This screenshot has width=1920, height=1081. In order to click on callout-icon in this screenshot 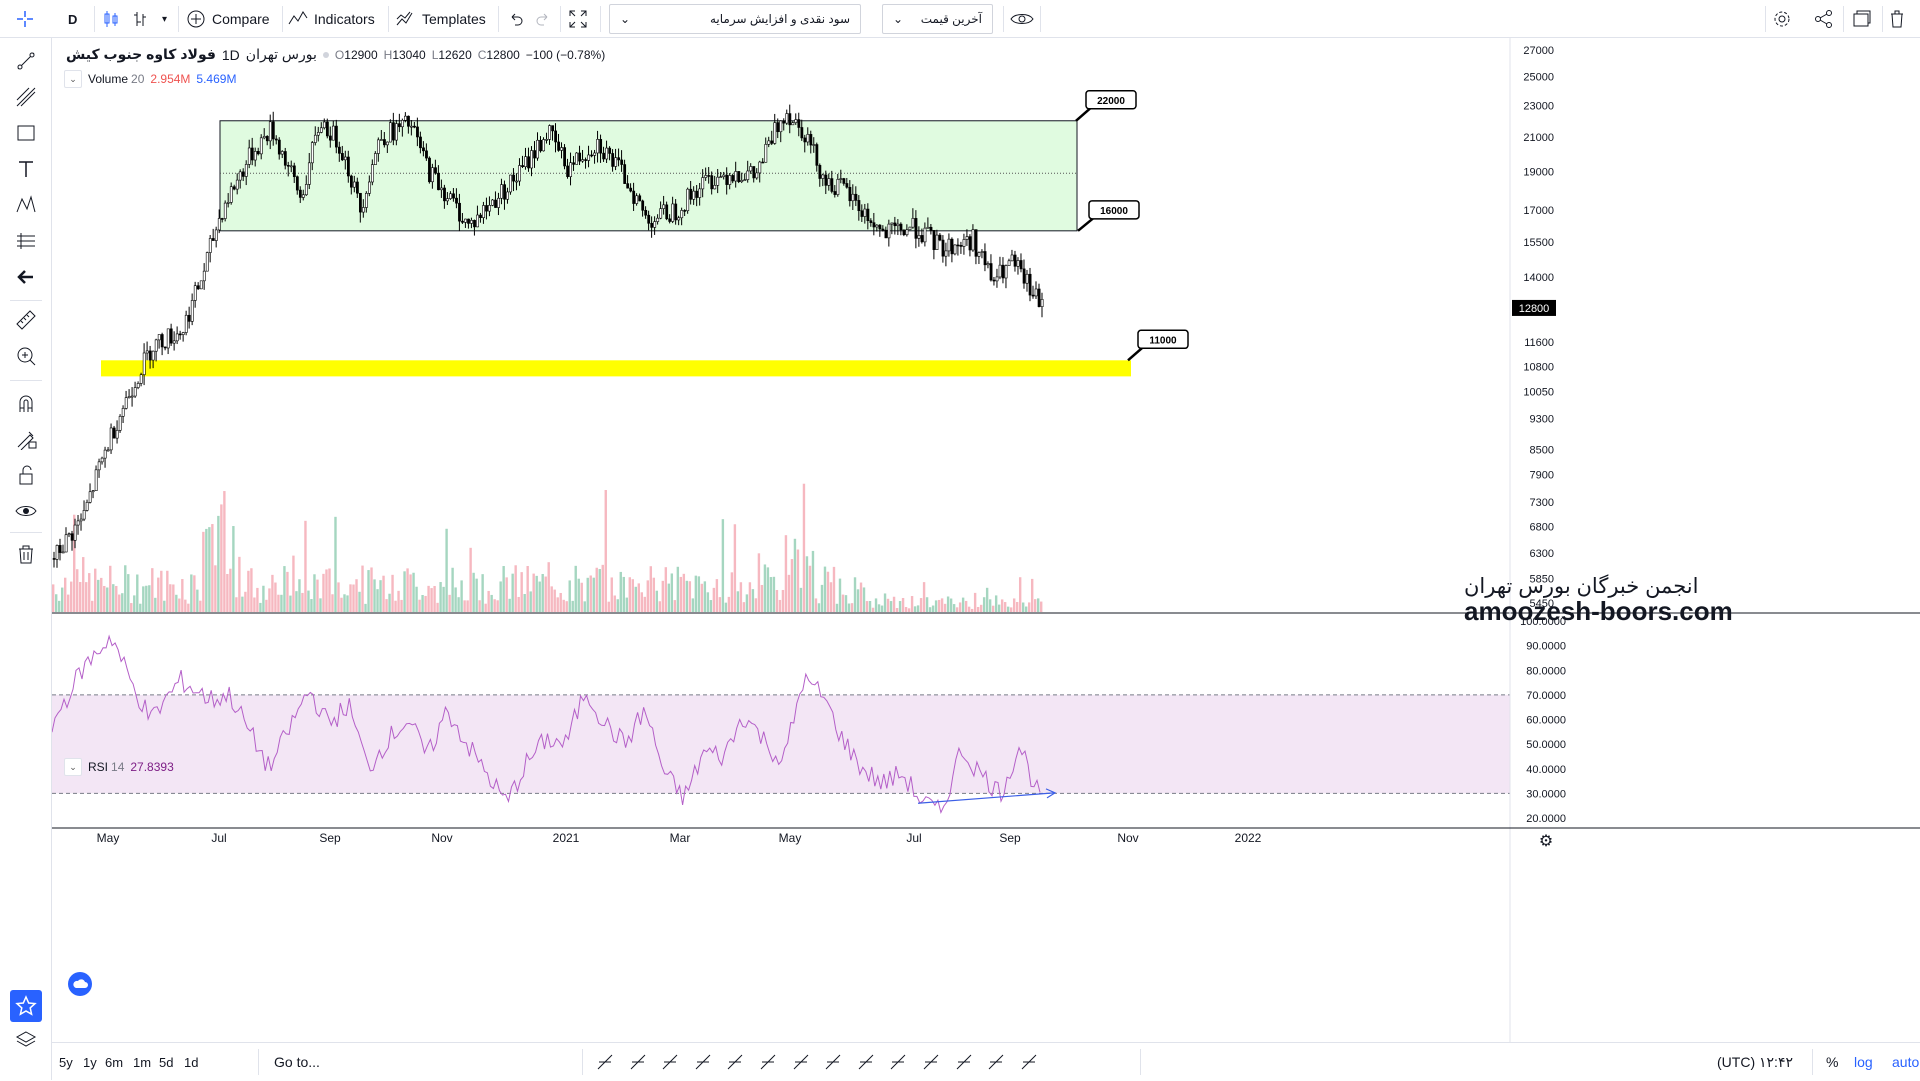, I will do `click(768, 1062)`.